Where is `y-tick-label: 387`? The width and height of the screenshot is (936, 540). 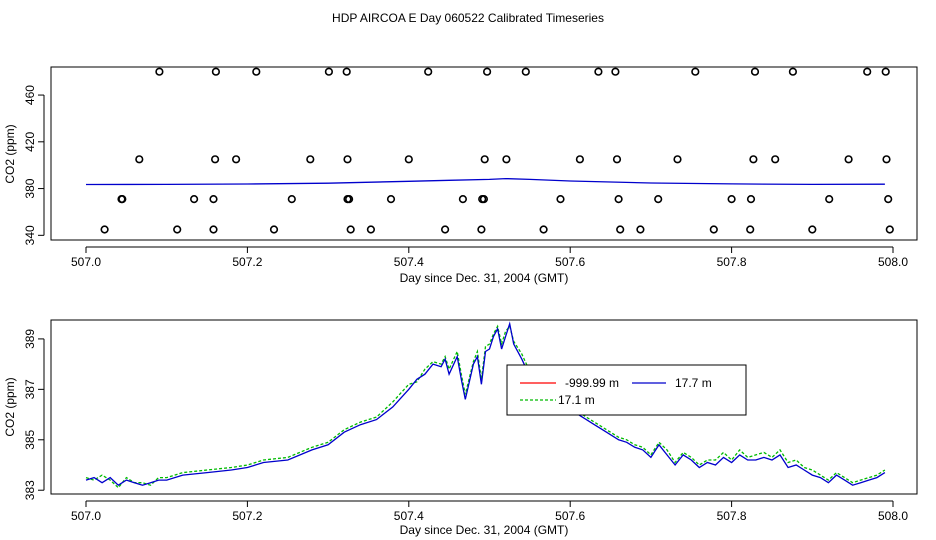
y-tick-label: 387 is located at coordinates (30, 389).